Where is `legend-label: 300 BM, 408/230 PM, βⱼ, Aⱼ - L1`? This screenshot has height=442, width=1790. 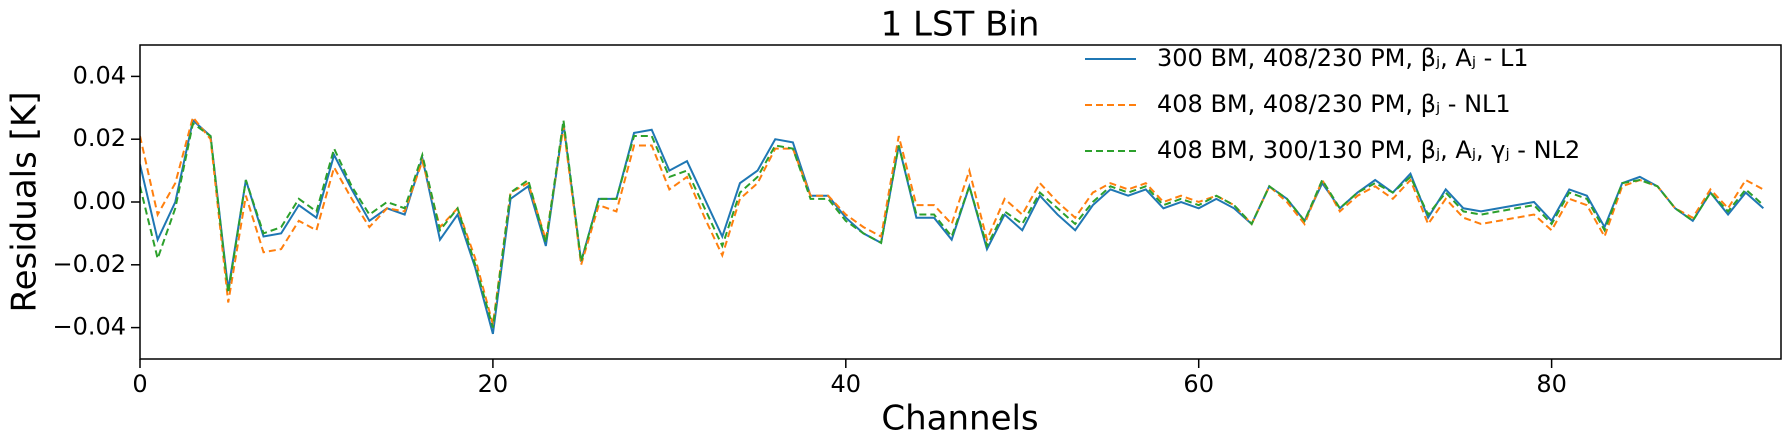 legend-label: 300 BM, 408/230 PM, βⱼ, Aⱼ - L1 is located at coordinates (1343, 58).